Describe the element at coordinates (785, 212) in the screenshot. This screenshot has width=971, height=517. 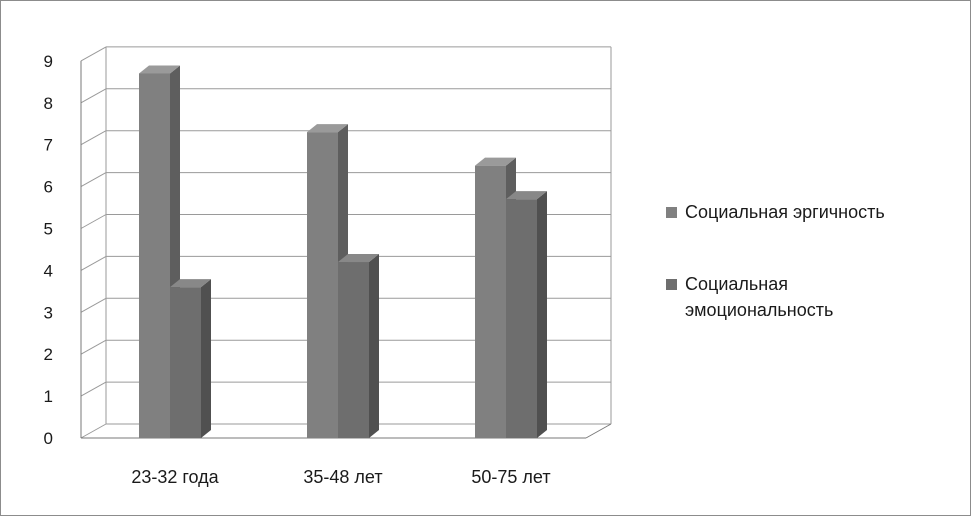
I see `legend-label: Социальная эргичность` at that location.